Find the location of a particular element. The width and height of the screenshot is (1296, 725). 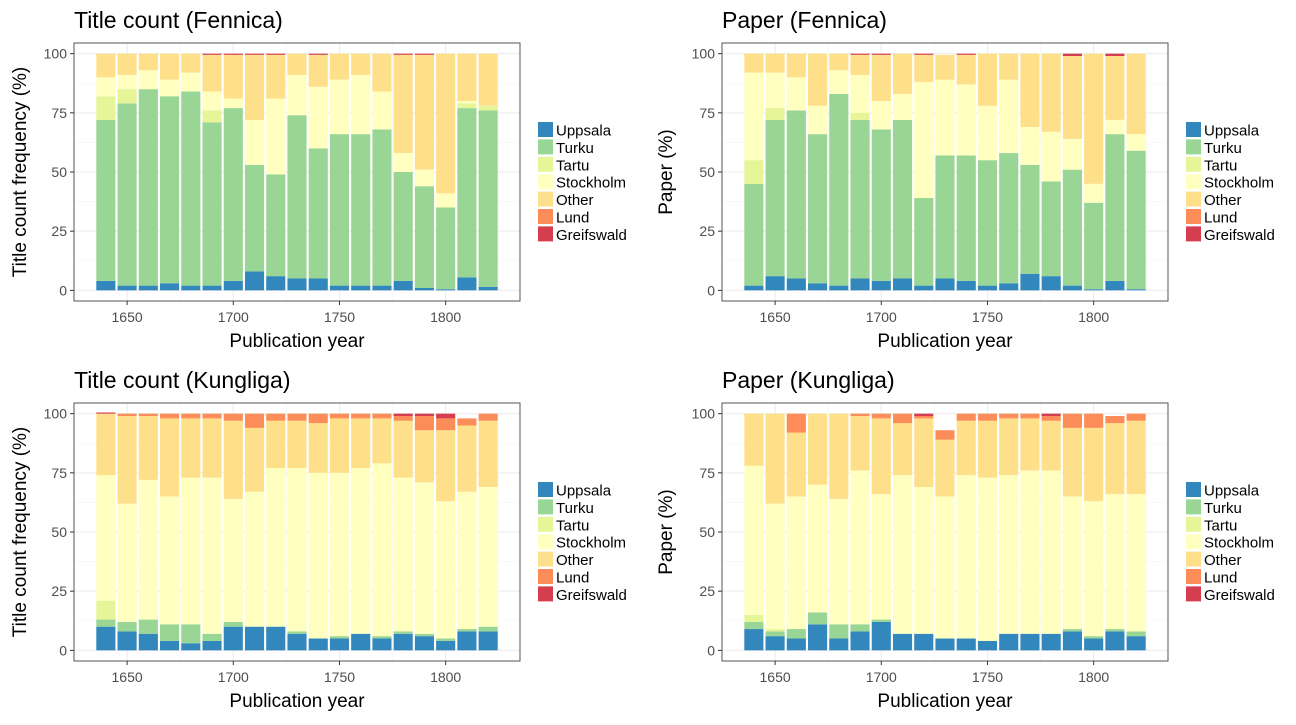

legend-label-tartu: Tartu is located at coordinates (1220, 525).